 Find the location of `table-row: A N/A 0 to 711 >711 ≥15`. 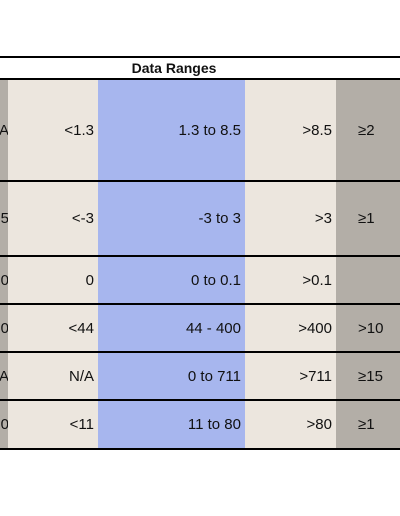

table-row: A N/A 0 to 711 >711 ≥15 is located at coordinates (200, 377).